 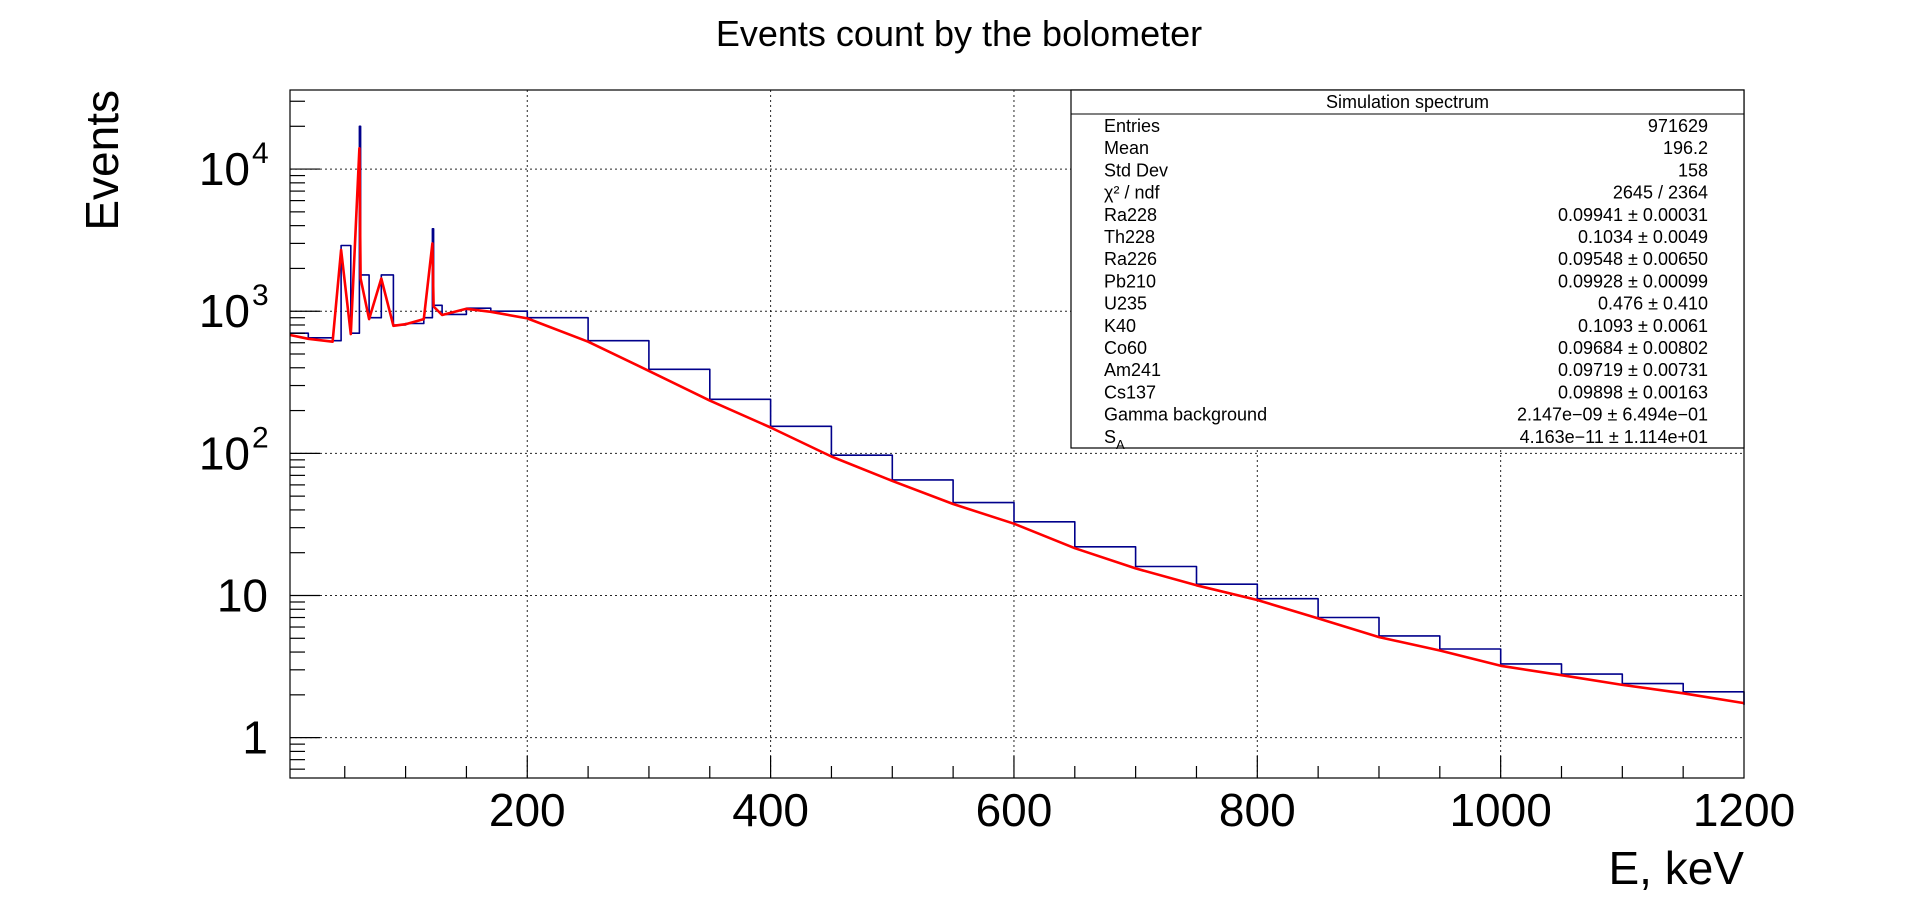 I want to click on stats-row-label: Th228, so click(x=1129, y=237).